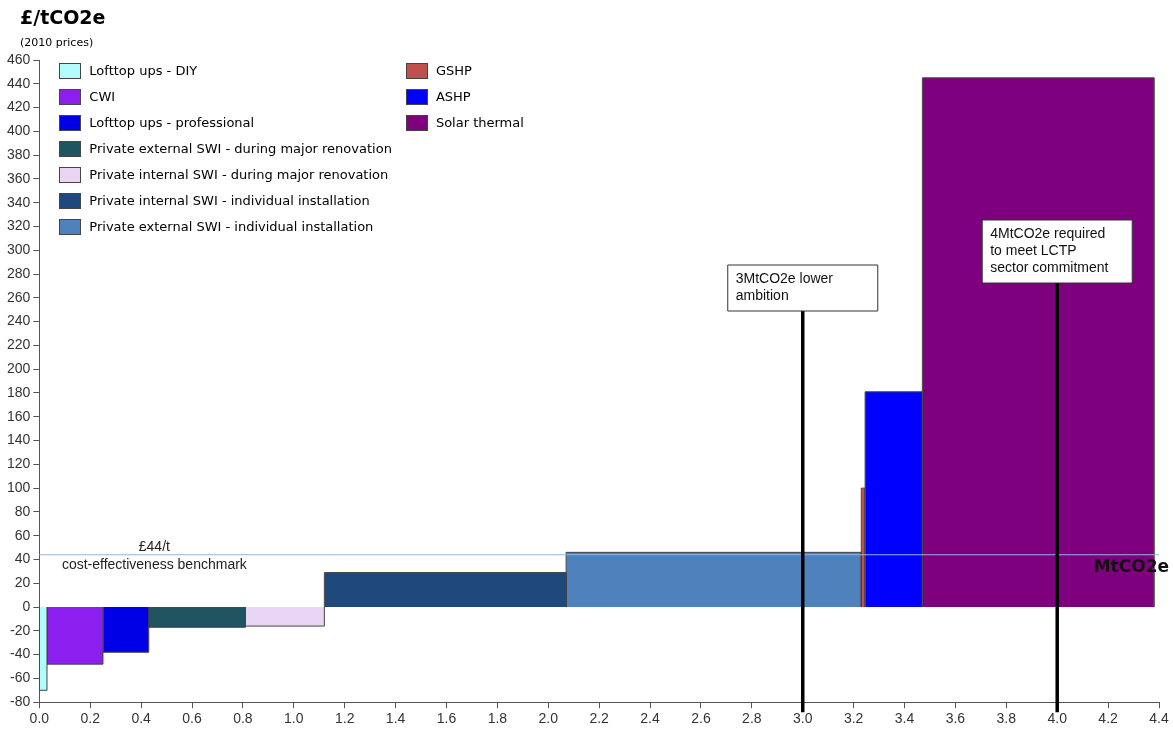 The width and height of the screenshot is (1173, 735). Describe the element at coordinates (19, 82) in the screenshot. I see `y-tick-label: 440` at that location.